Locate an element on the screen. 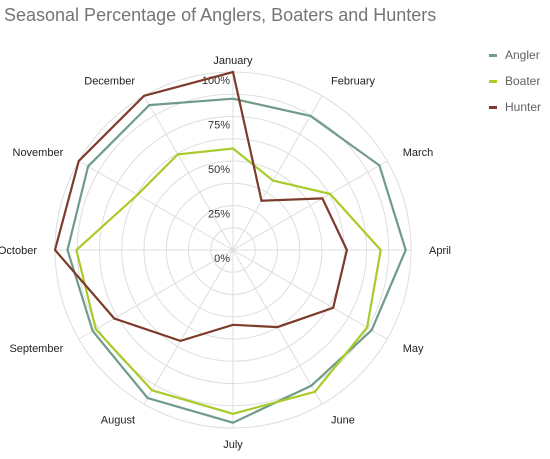  category-label-december: December is located at coordinates (109, 81).